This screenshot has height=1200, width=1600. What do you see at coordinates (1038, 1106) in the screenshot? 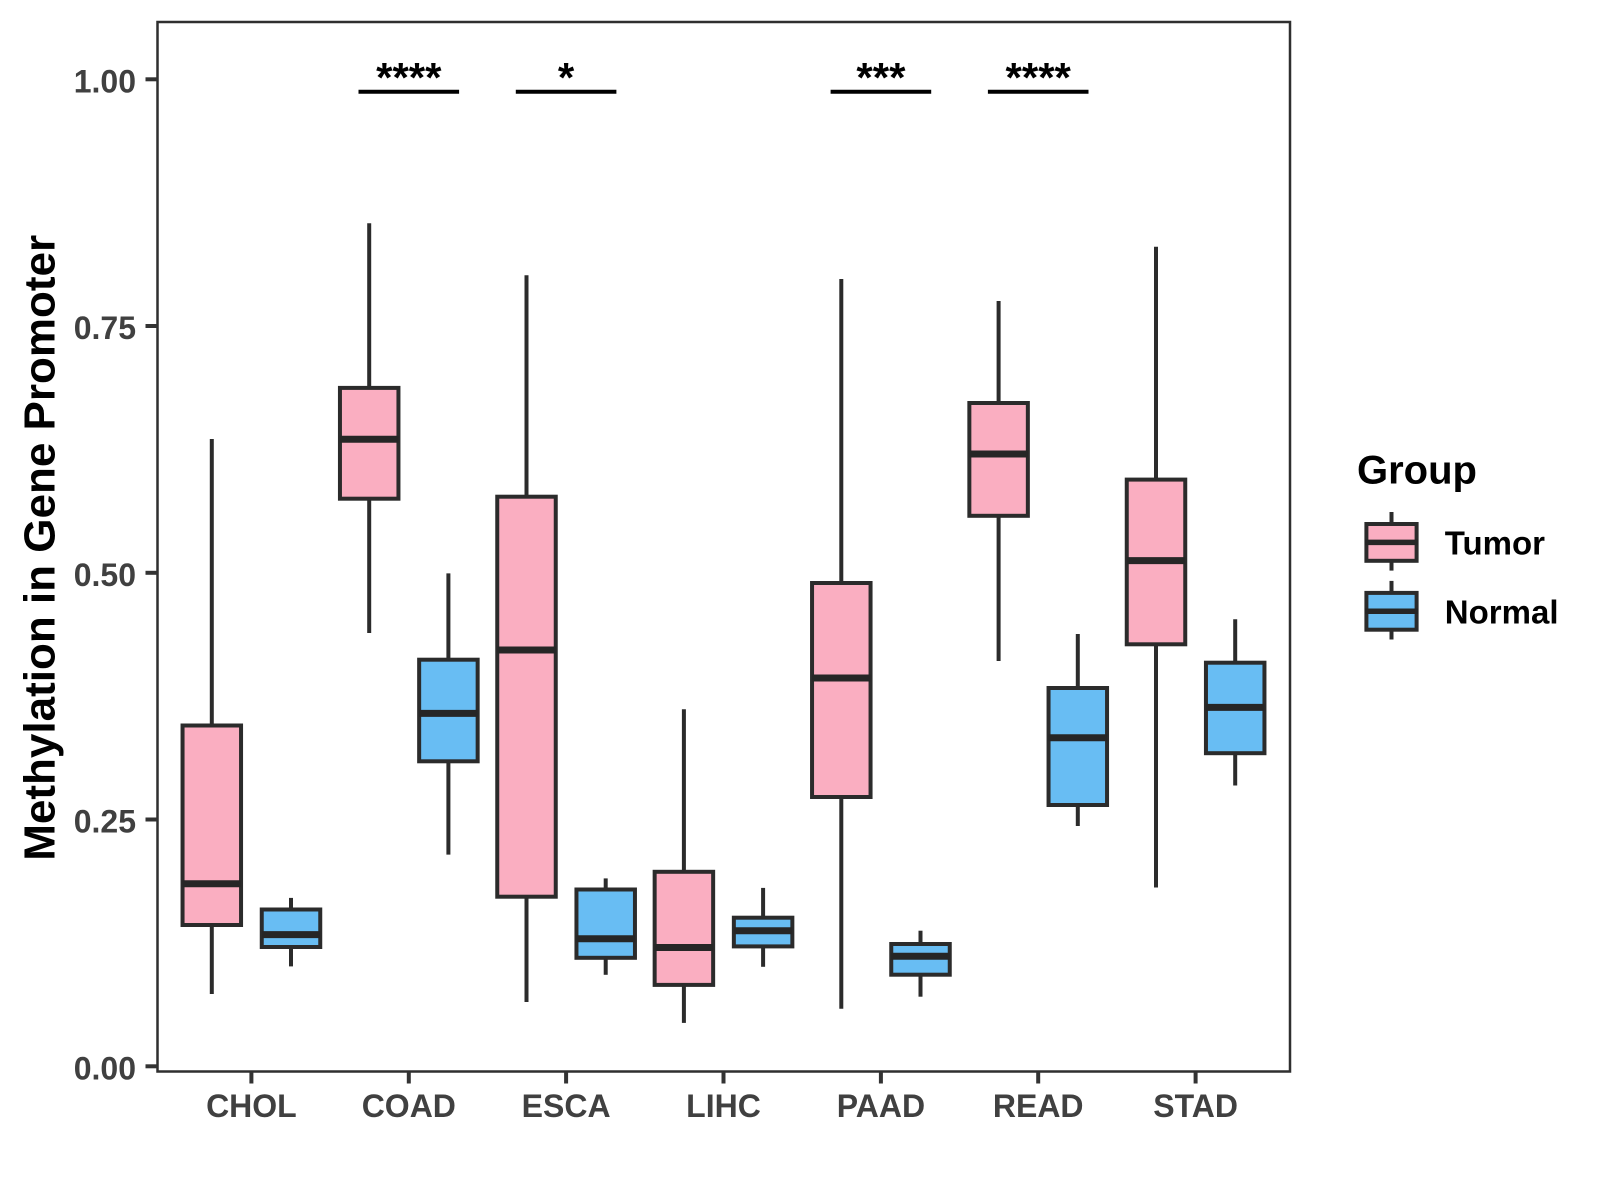
I see `svg-text: READ` at bounding box center [1038, 1106].